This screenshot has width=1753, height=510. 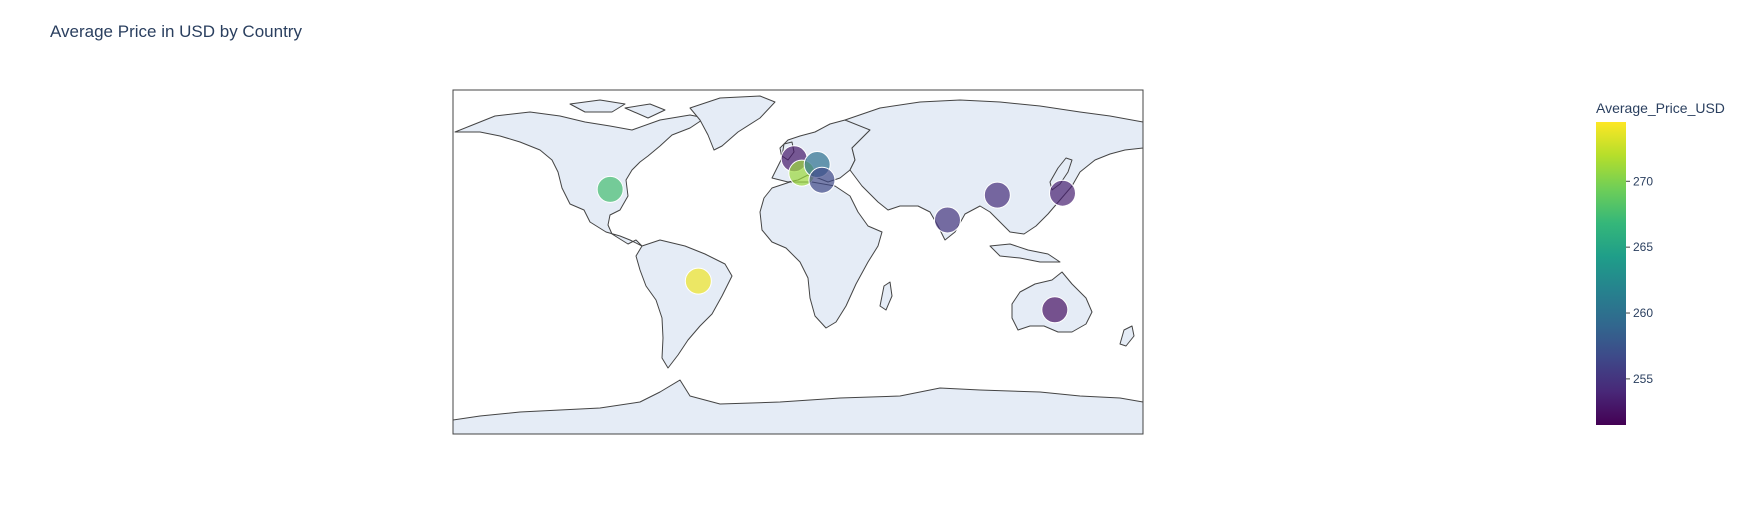 What do you see at coordinates (1643, 313) in the screenshot?
I see `colorbar-tick-label: 260` at bounding box center [1643, 313].